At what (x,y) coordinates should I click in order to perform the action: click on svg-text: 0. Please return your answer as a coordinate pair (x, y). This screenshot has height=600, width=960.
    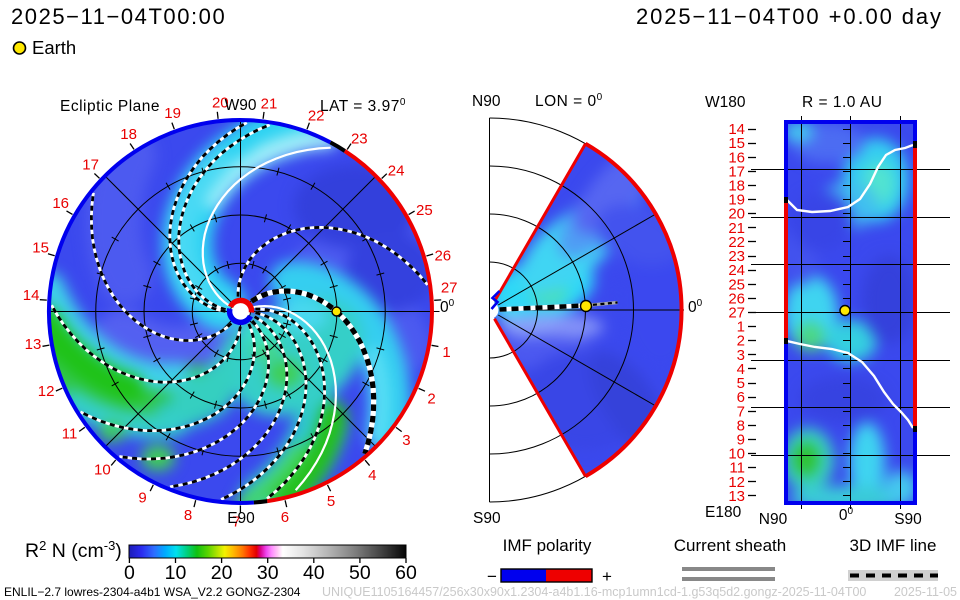
    Looking at the image, I should click on (129, 573).